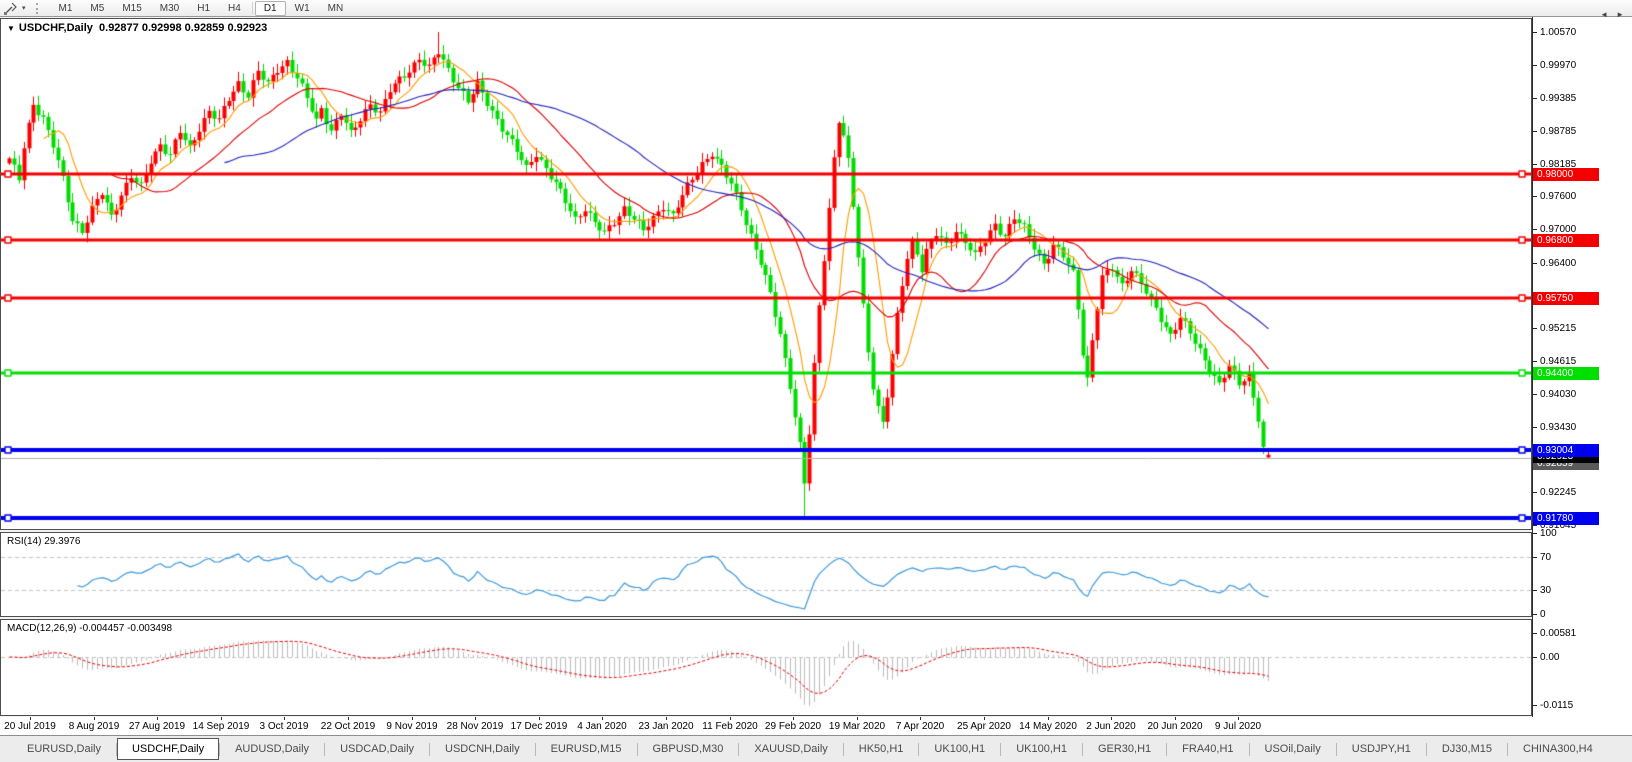 This screenshot has height=762, width=1632. What do you see at coordinates (1558, 263) in the screenshot?
I see `price-axis-label: 0.96400` at bounding box center [1558, 263].